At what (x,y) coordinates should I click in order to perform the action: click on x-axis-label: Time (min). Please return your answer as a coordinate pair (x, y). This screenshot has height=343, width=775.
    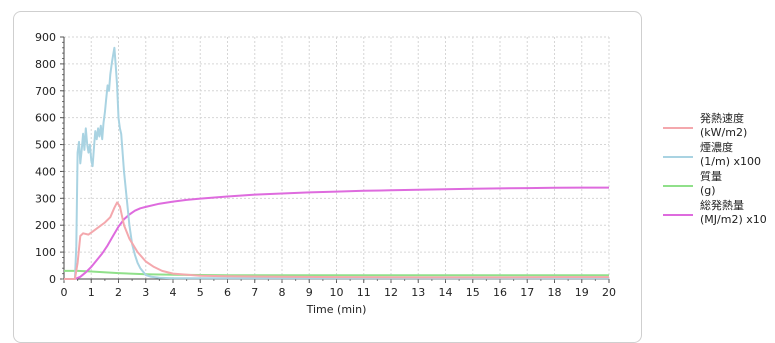
    Looking at the image, I should click on (336, 309).